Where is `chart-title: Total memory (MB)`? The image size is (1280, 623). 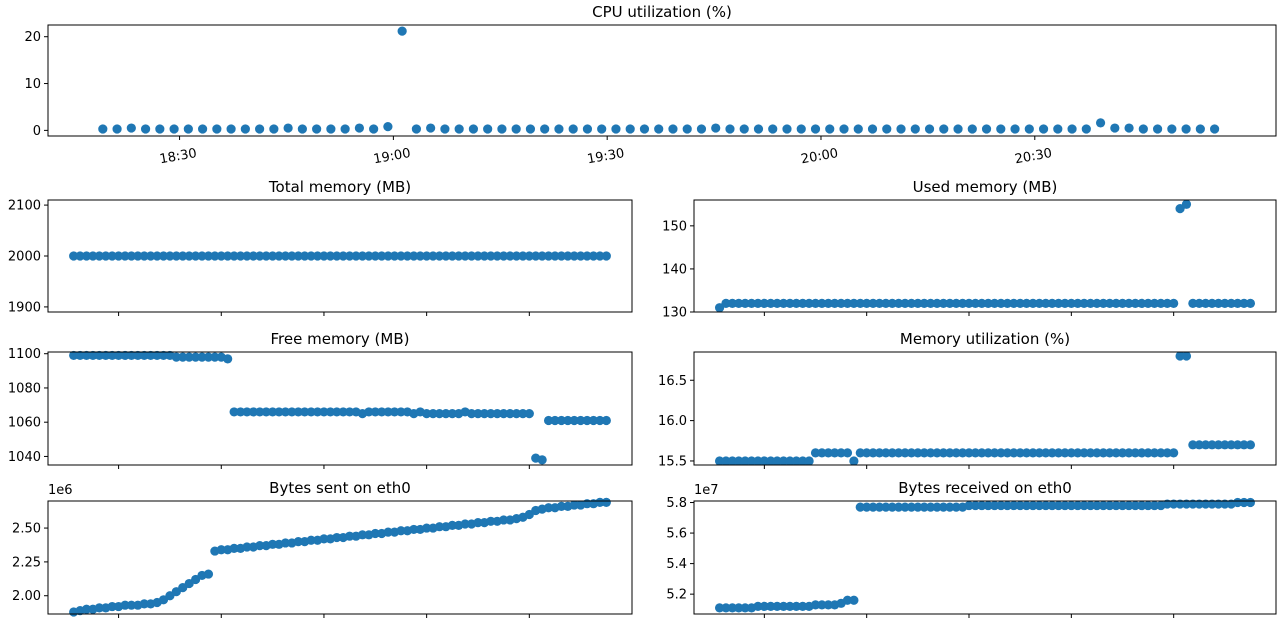 chart-title: Total memory (MB) is located at coordinates (339, 187).